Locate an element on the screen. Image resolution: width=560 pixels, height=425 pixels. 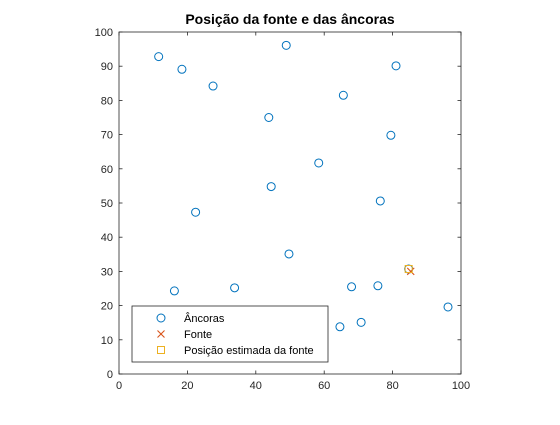
y-tick-label: 90 is located at coordinates (107, 67).